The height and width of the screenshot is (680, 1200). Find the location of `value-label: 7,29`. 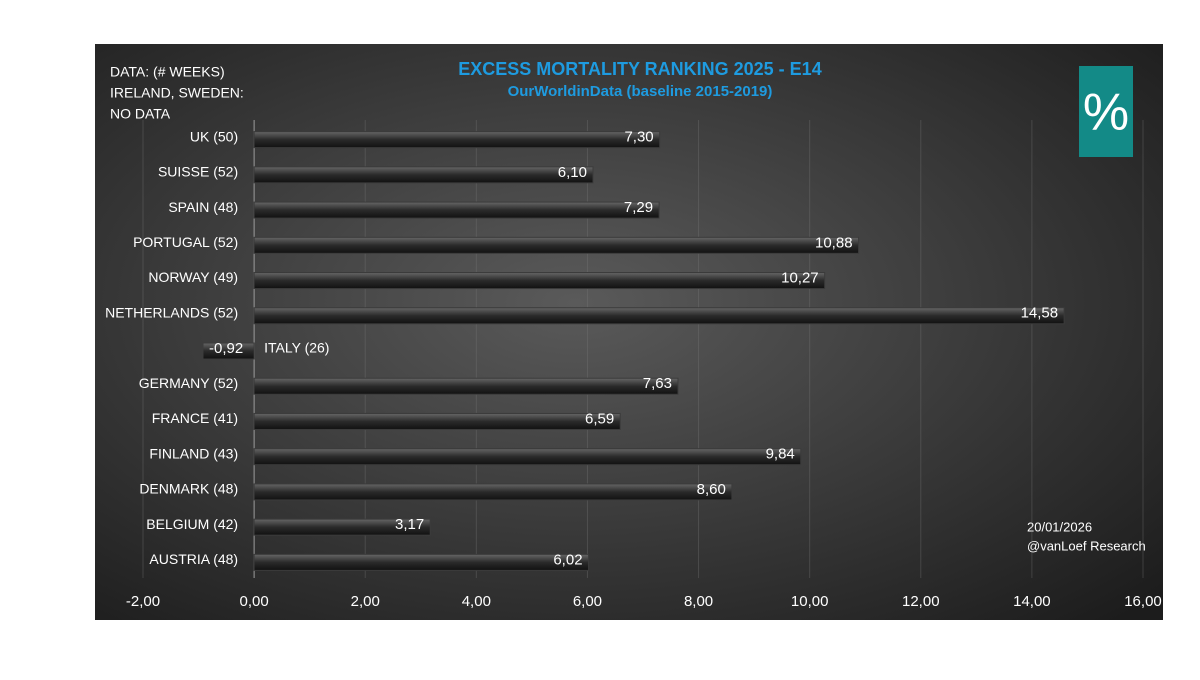

value-label: 7,29 is located at coordinates (638, 207).